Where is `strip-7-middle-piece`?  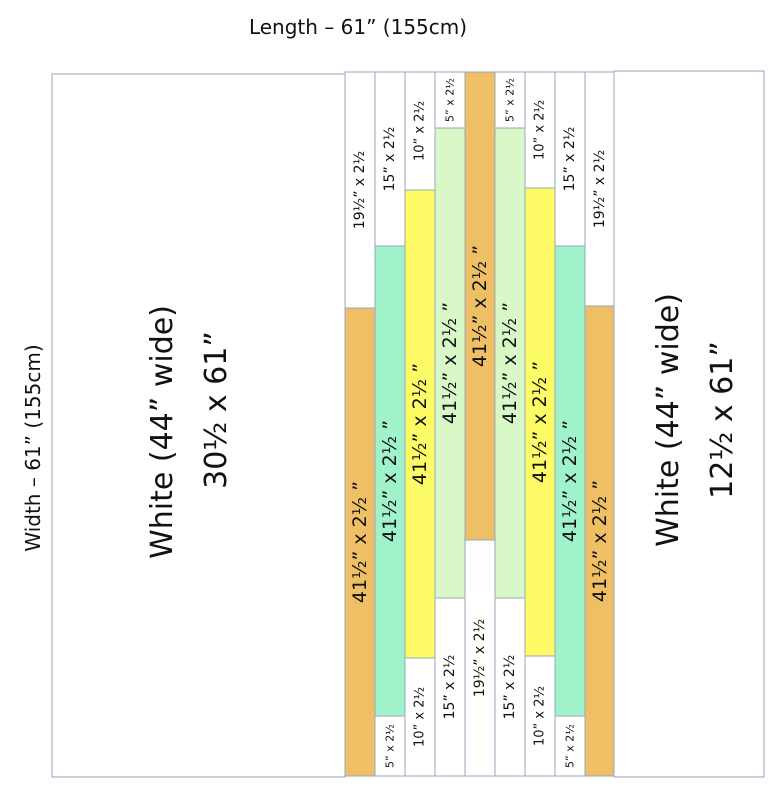 strip-7-middle-piece is located at coordinates (540, 422).